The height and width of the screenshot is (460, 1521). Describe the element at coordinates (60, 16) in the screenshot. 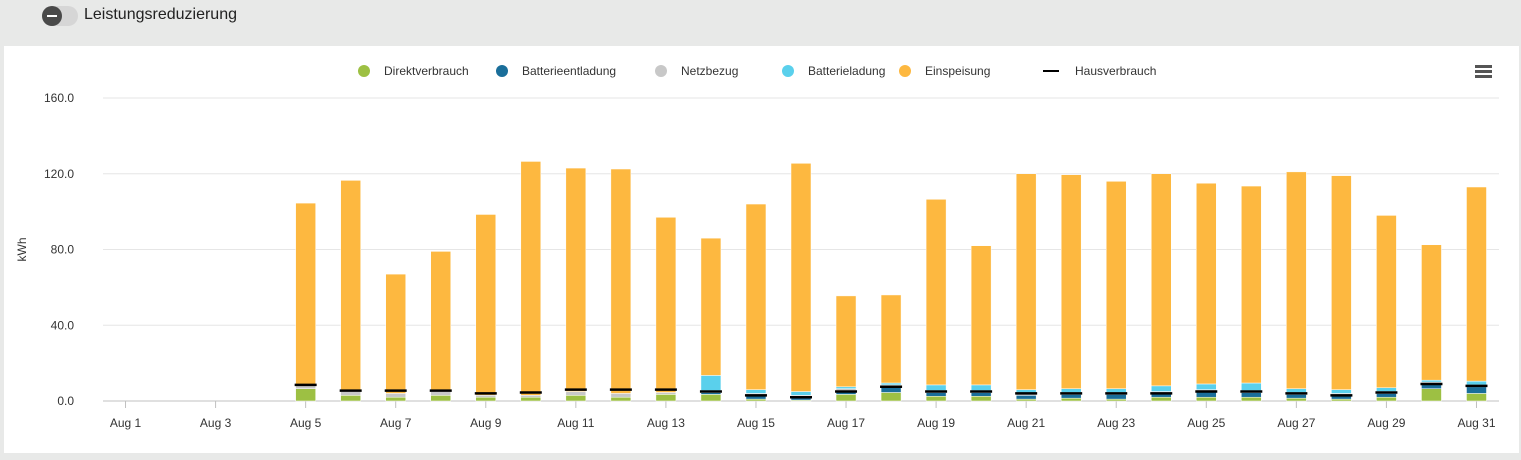

I see `leistungsreduzierung-toggle` at that location.